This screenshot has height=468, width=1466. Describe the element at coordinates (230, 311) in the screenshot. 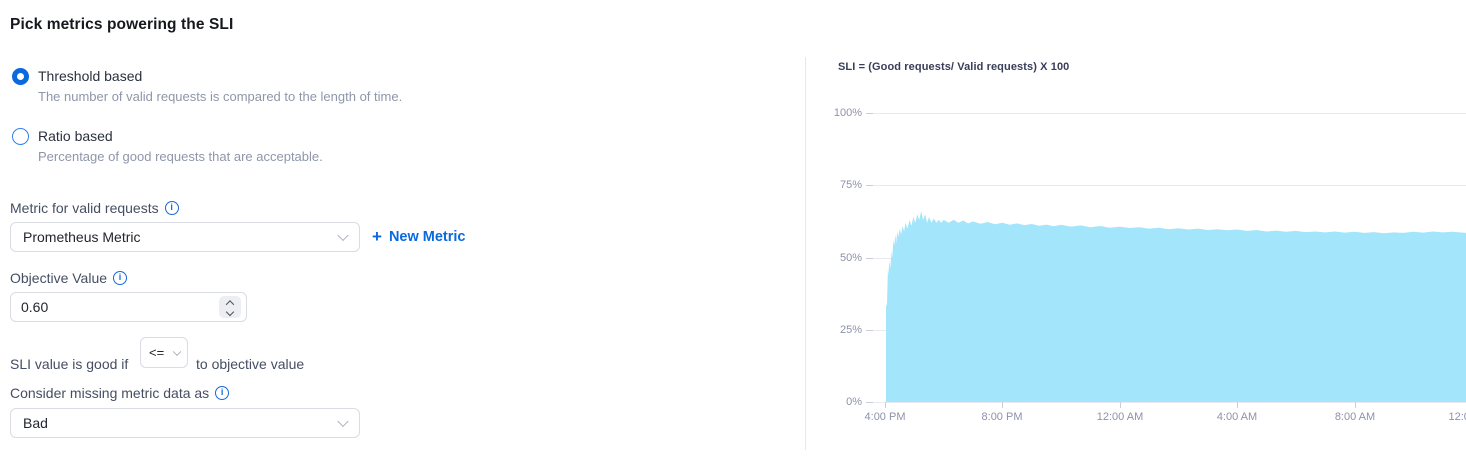

I see `stepper-down-icon` at that location.